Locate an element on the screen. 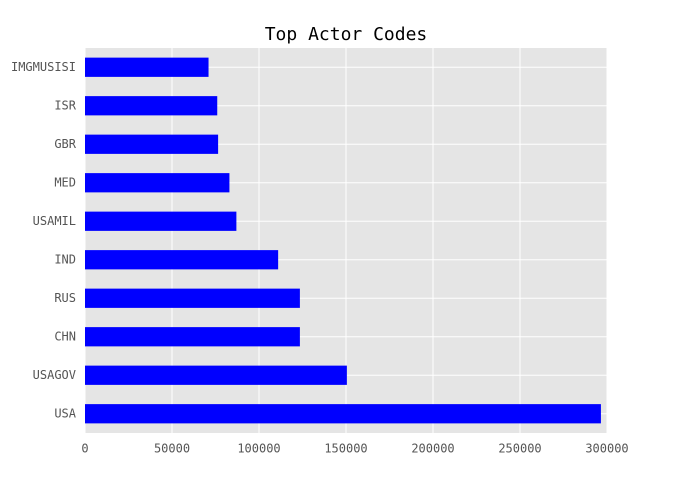 The height and width of the screenshot is (483, 676). x-tick-label: 250000 is located at coordinates (519, 449).